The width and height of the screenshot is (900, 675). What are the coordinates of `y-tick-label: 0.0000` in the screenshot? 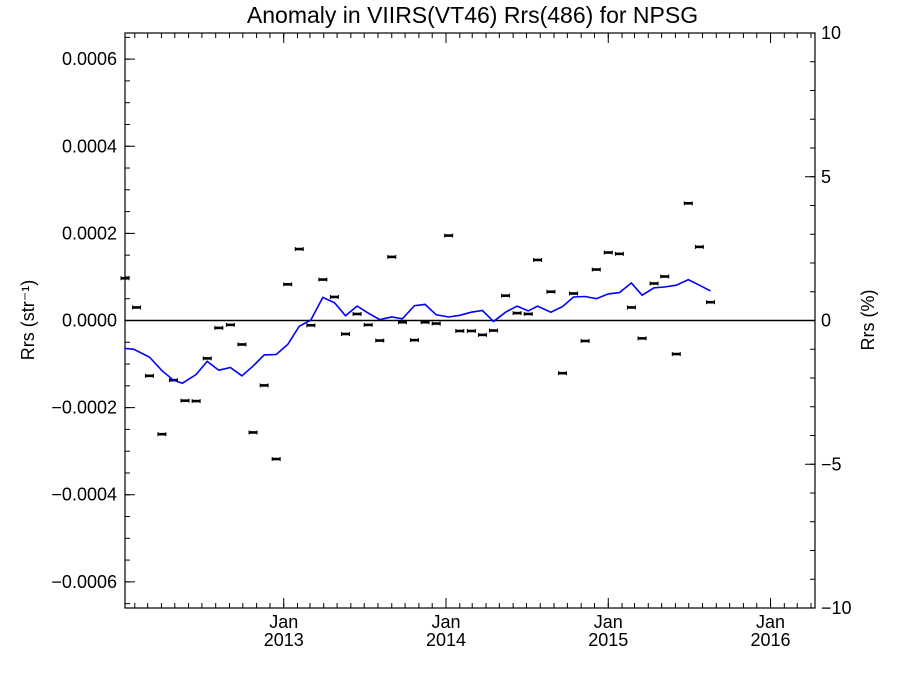 It's located at (89, 321).